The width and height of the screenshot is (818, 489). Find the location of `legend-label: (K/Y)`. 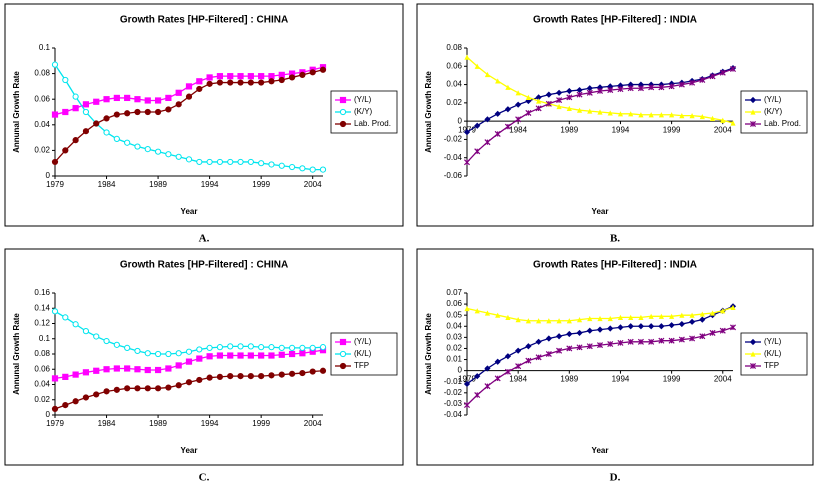

legend-label: (K/Y) is located at coordinates (773, 111).